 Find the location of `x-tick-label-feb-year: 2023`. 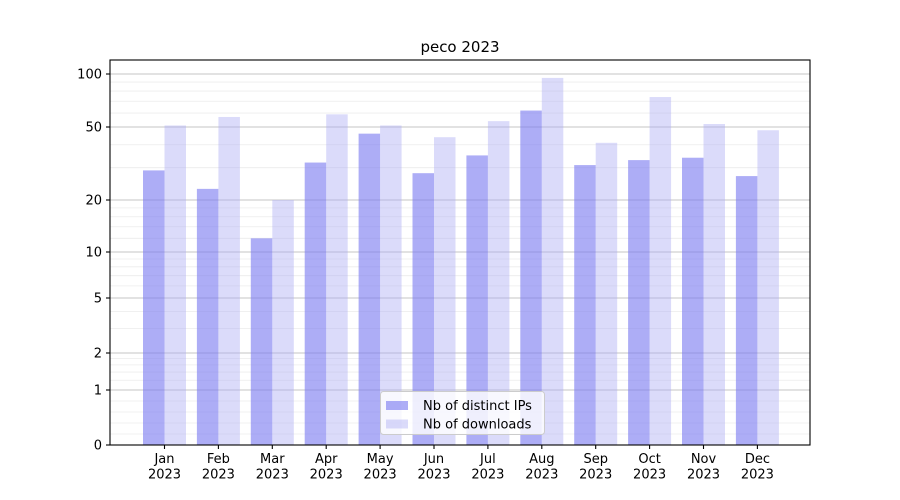

x-tick-label-feb-year: 2023 is located at coordinates (218, 475).